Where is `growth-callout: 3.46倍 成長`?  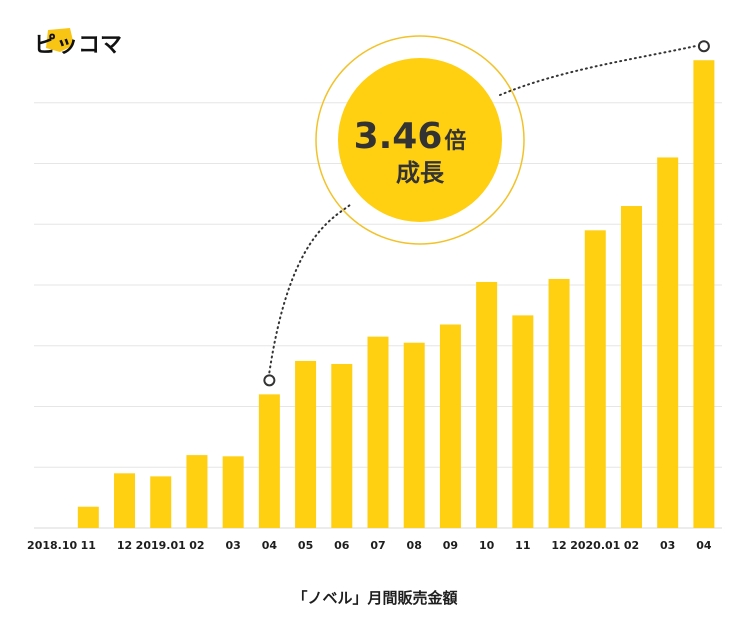
growth-callout: 3.46倍 成長 is located at coordinates (420, 140).